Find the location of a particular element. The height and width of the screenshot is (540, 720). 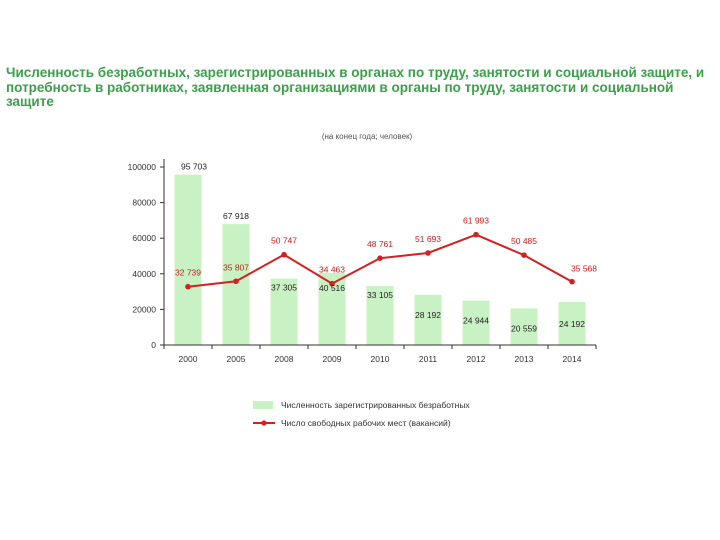

legend-line-label: Число свободных рабочих мест (вакансий) is located at coordinates (366, 423).